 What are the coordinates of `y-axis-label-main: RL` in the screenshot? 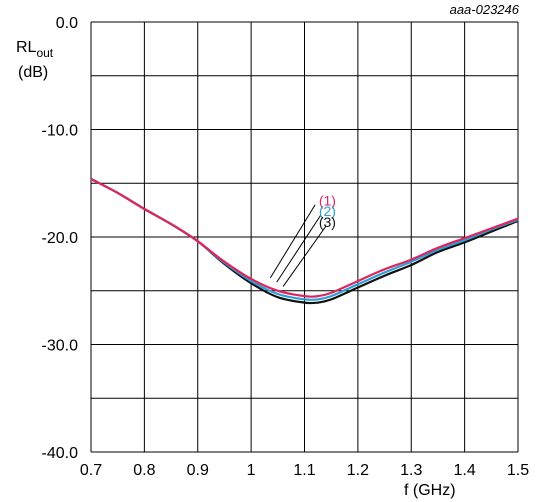 It's located at (26, 47).